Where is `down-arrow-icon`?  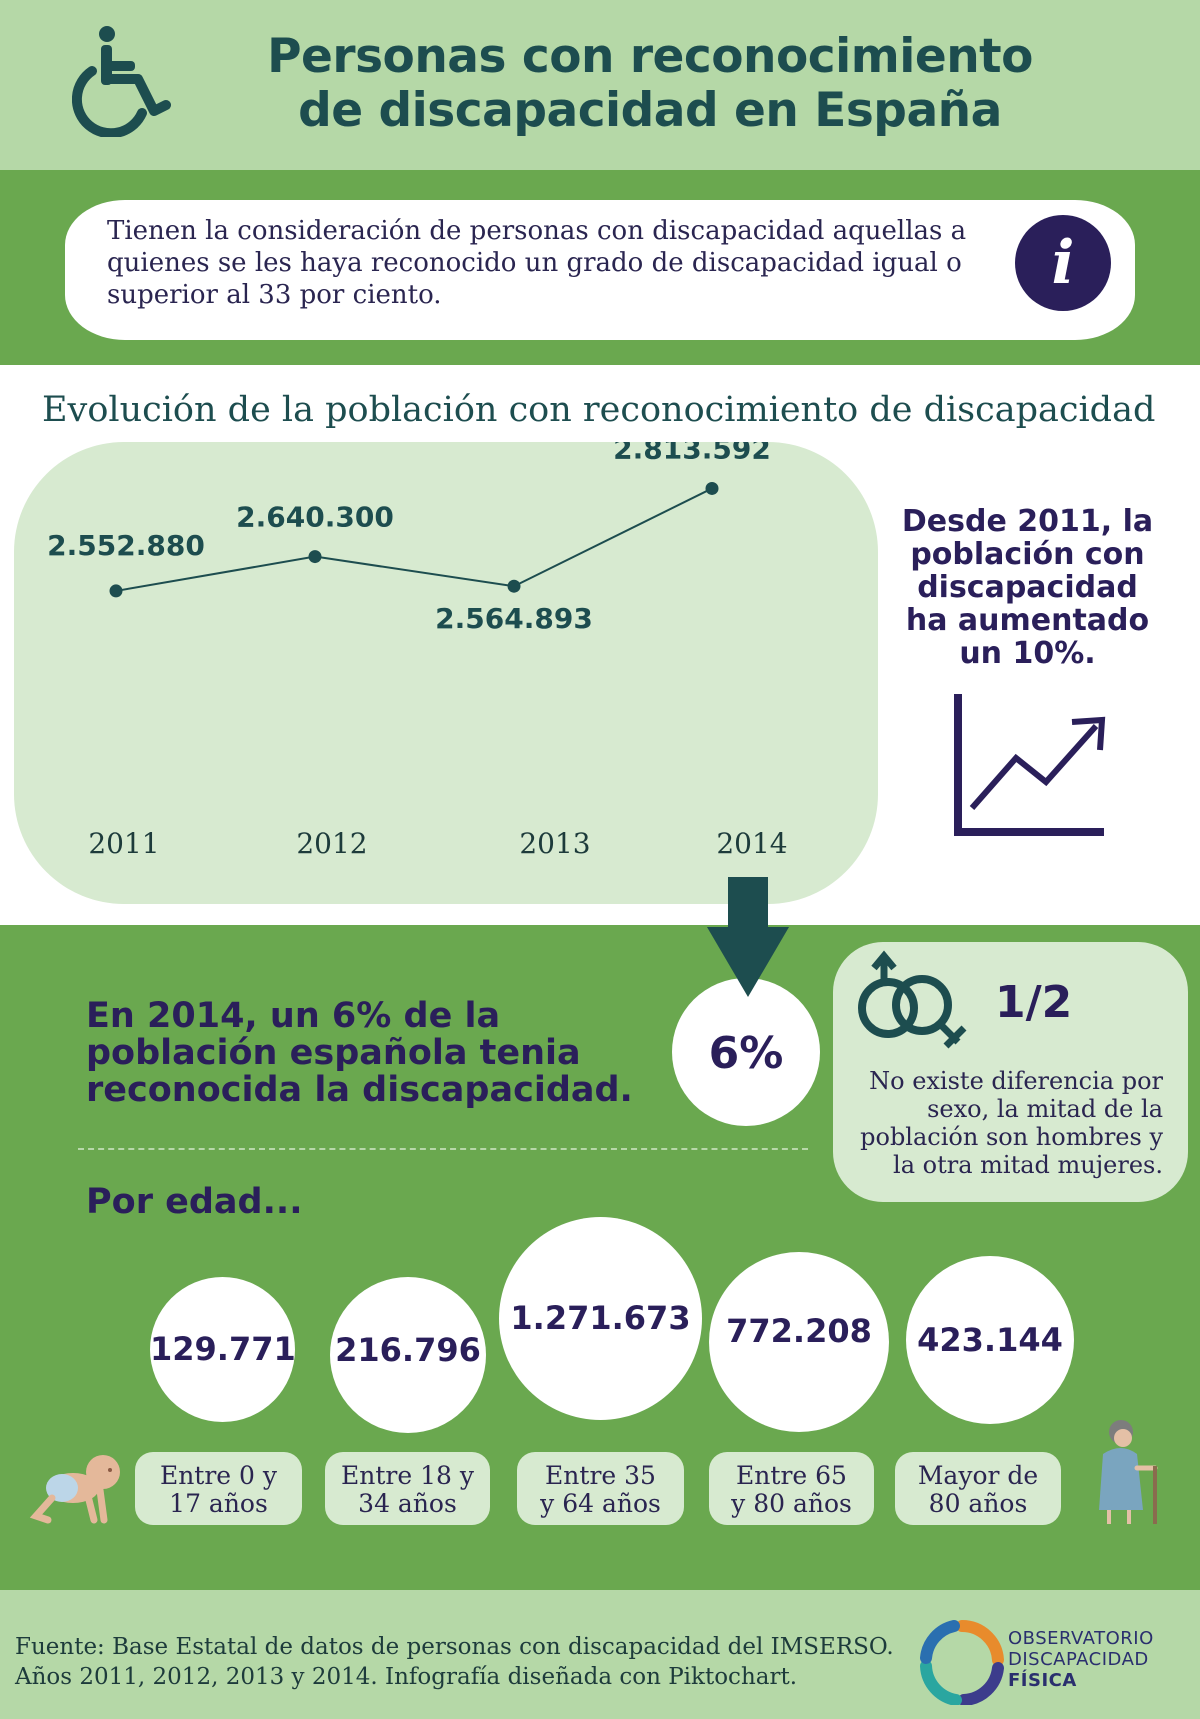
down-arrow-icon is located at coordinates (748, 937).